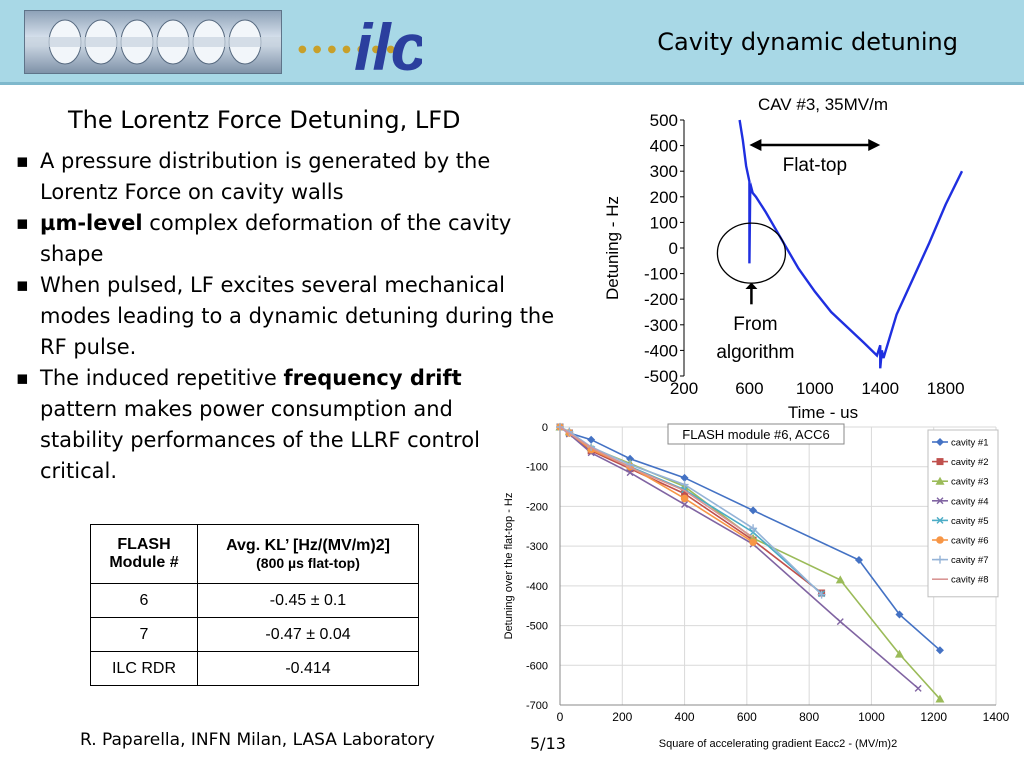  What do you see at coordinates (153, 42) in the screenshot?
I see `cavity-photo` at bounding box center [153, 42].